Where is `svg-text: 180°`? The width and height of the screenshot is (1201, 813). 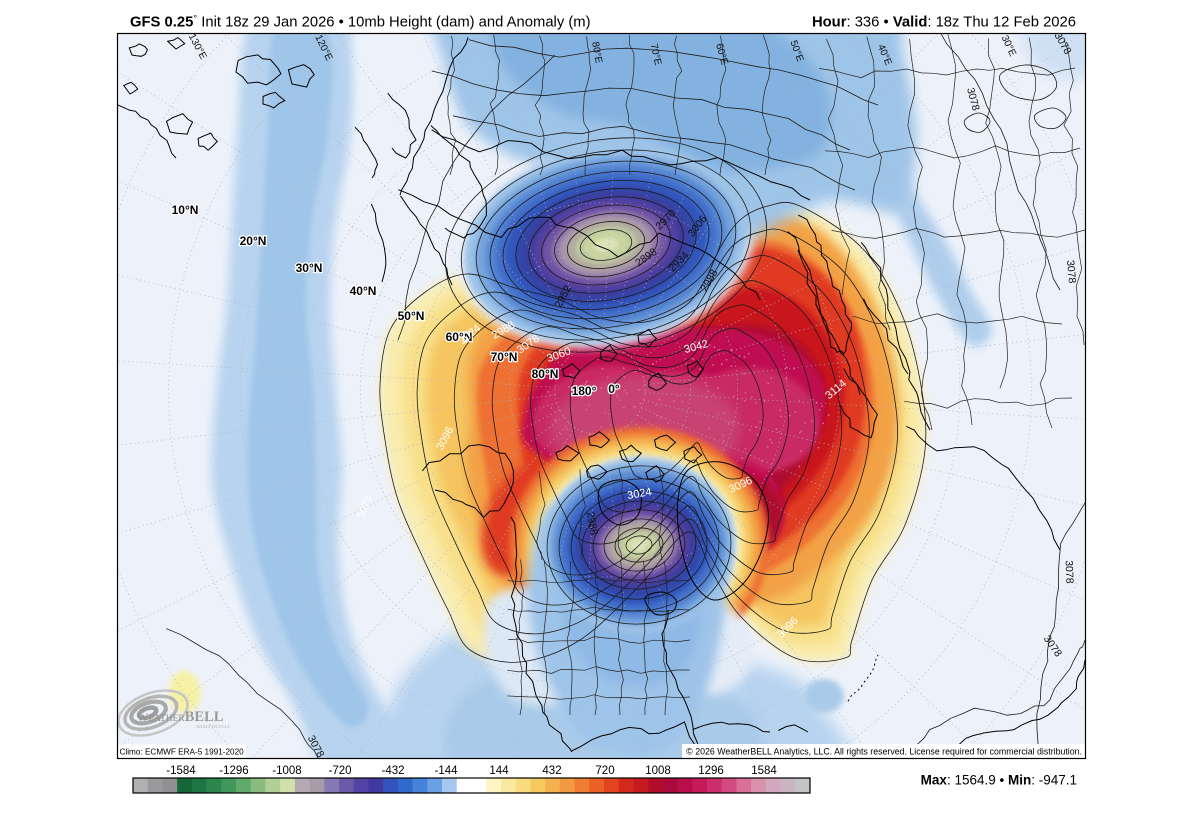
svg-text: 180° is located at coordinates (584, 391).